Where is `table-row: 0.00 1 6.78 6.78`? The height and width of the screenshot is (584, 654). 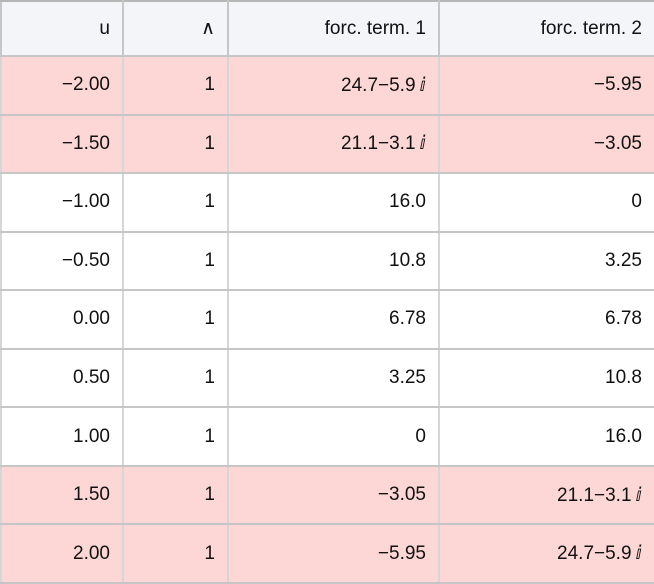 table-row: 0.00 1 6.78 6.78 is located at coordinates (327, 319).